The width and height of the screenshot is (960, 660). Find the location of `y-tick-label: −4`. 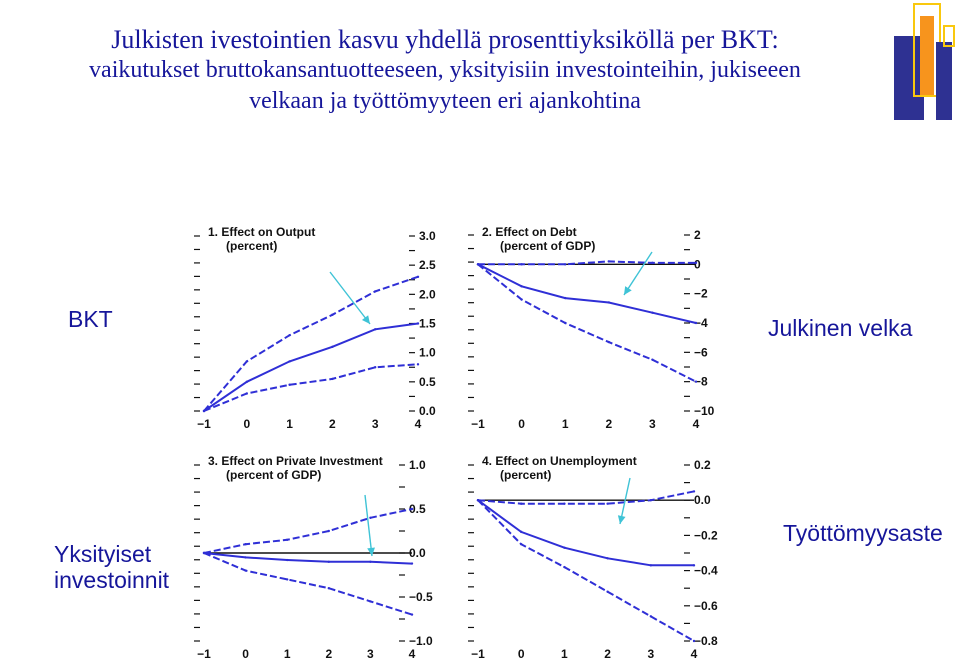

y-tick-label: −4 is located at coordinates (701, 323).